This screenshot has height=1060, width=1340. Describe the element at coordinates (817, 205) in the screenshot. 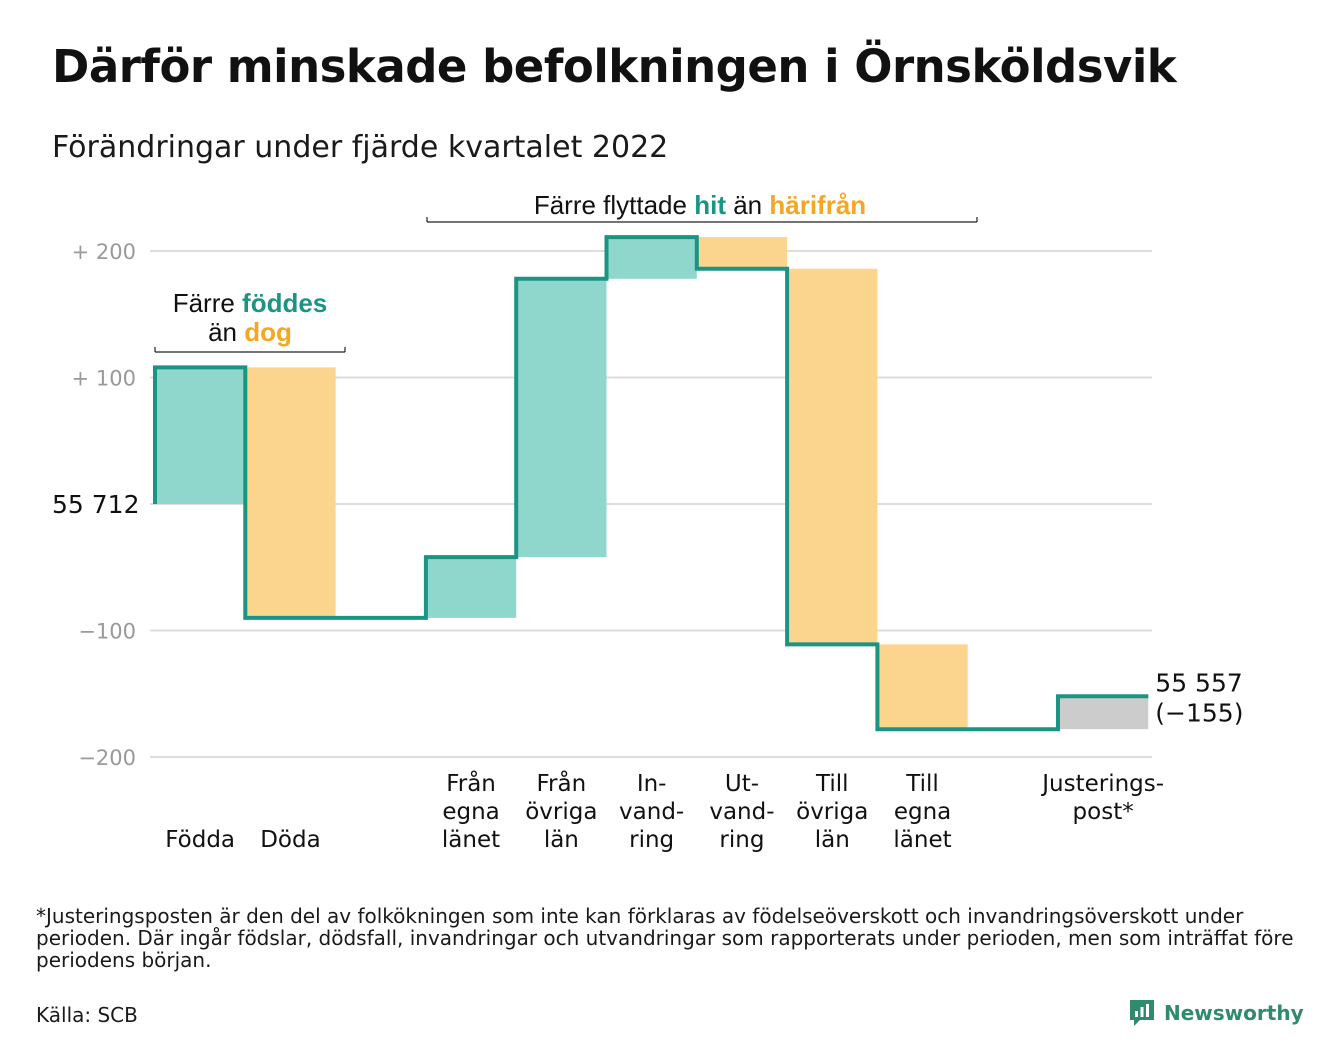

I see `moves-annotation-highlight2: härifrån` at that location.